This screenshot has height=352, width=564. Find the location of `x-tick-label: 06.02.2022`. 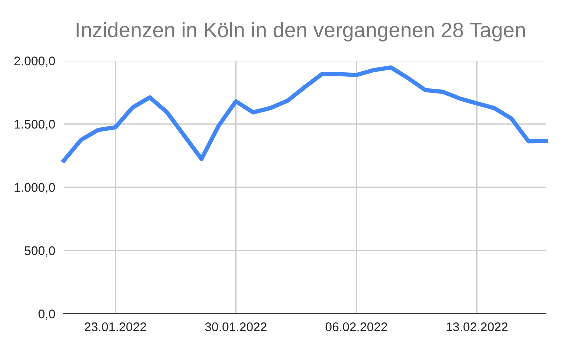

x-tick-label: 06.02.2022 is located at coordinates (357, 327).